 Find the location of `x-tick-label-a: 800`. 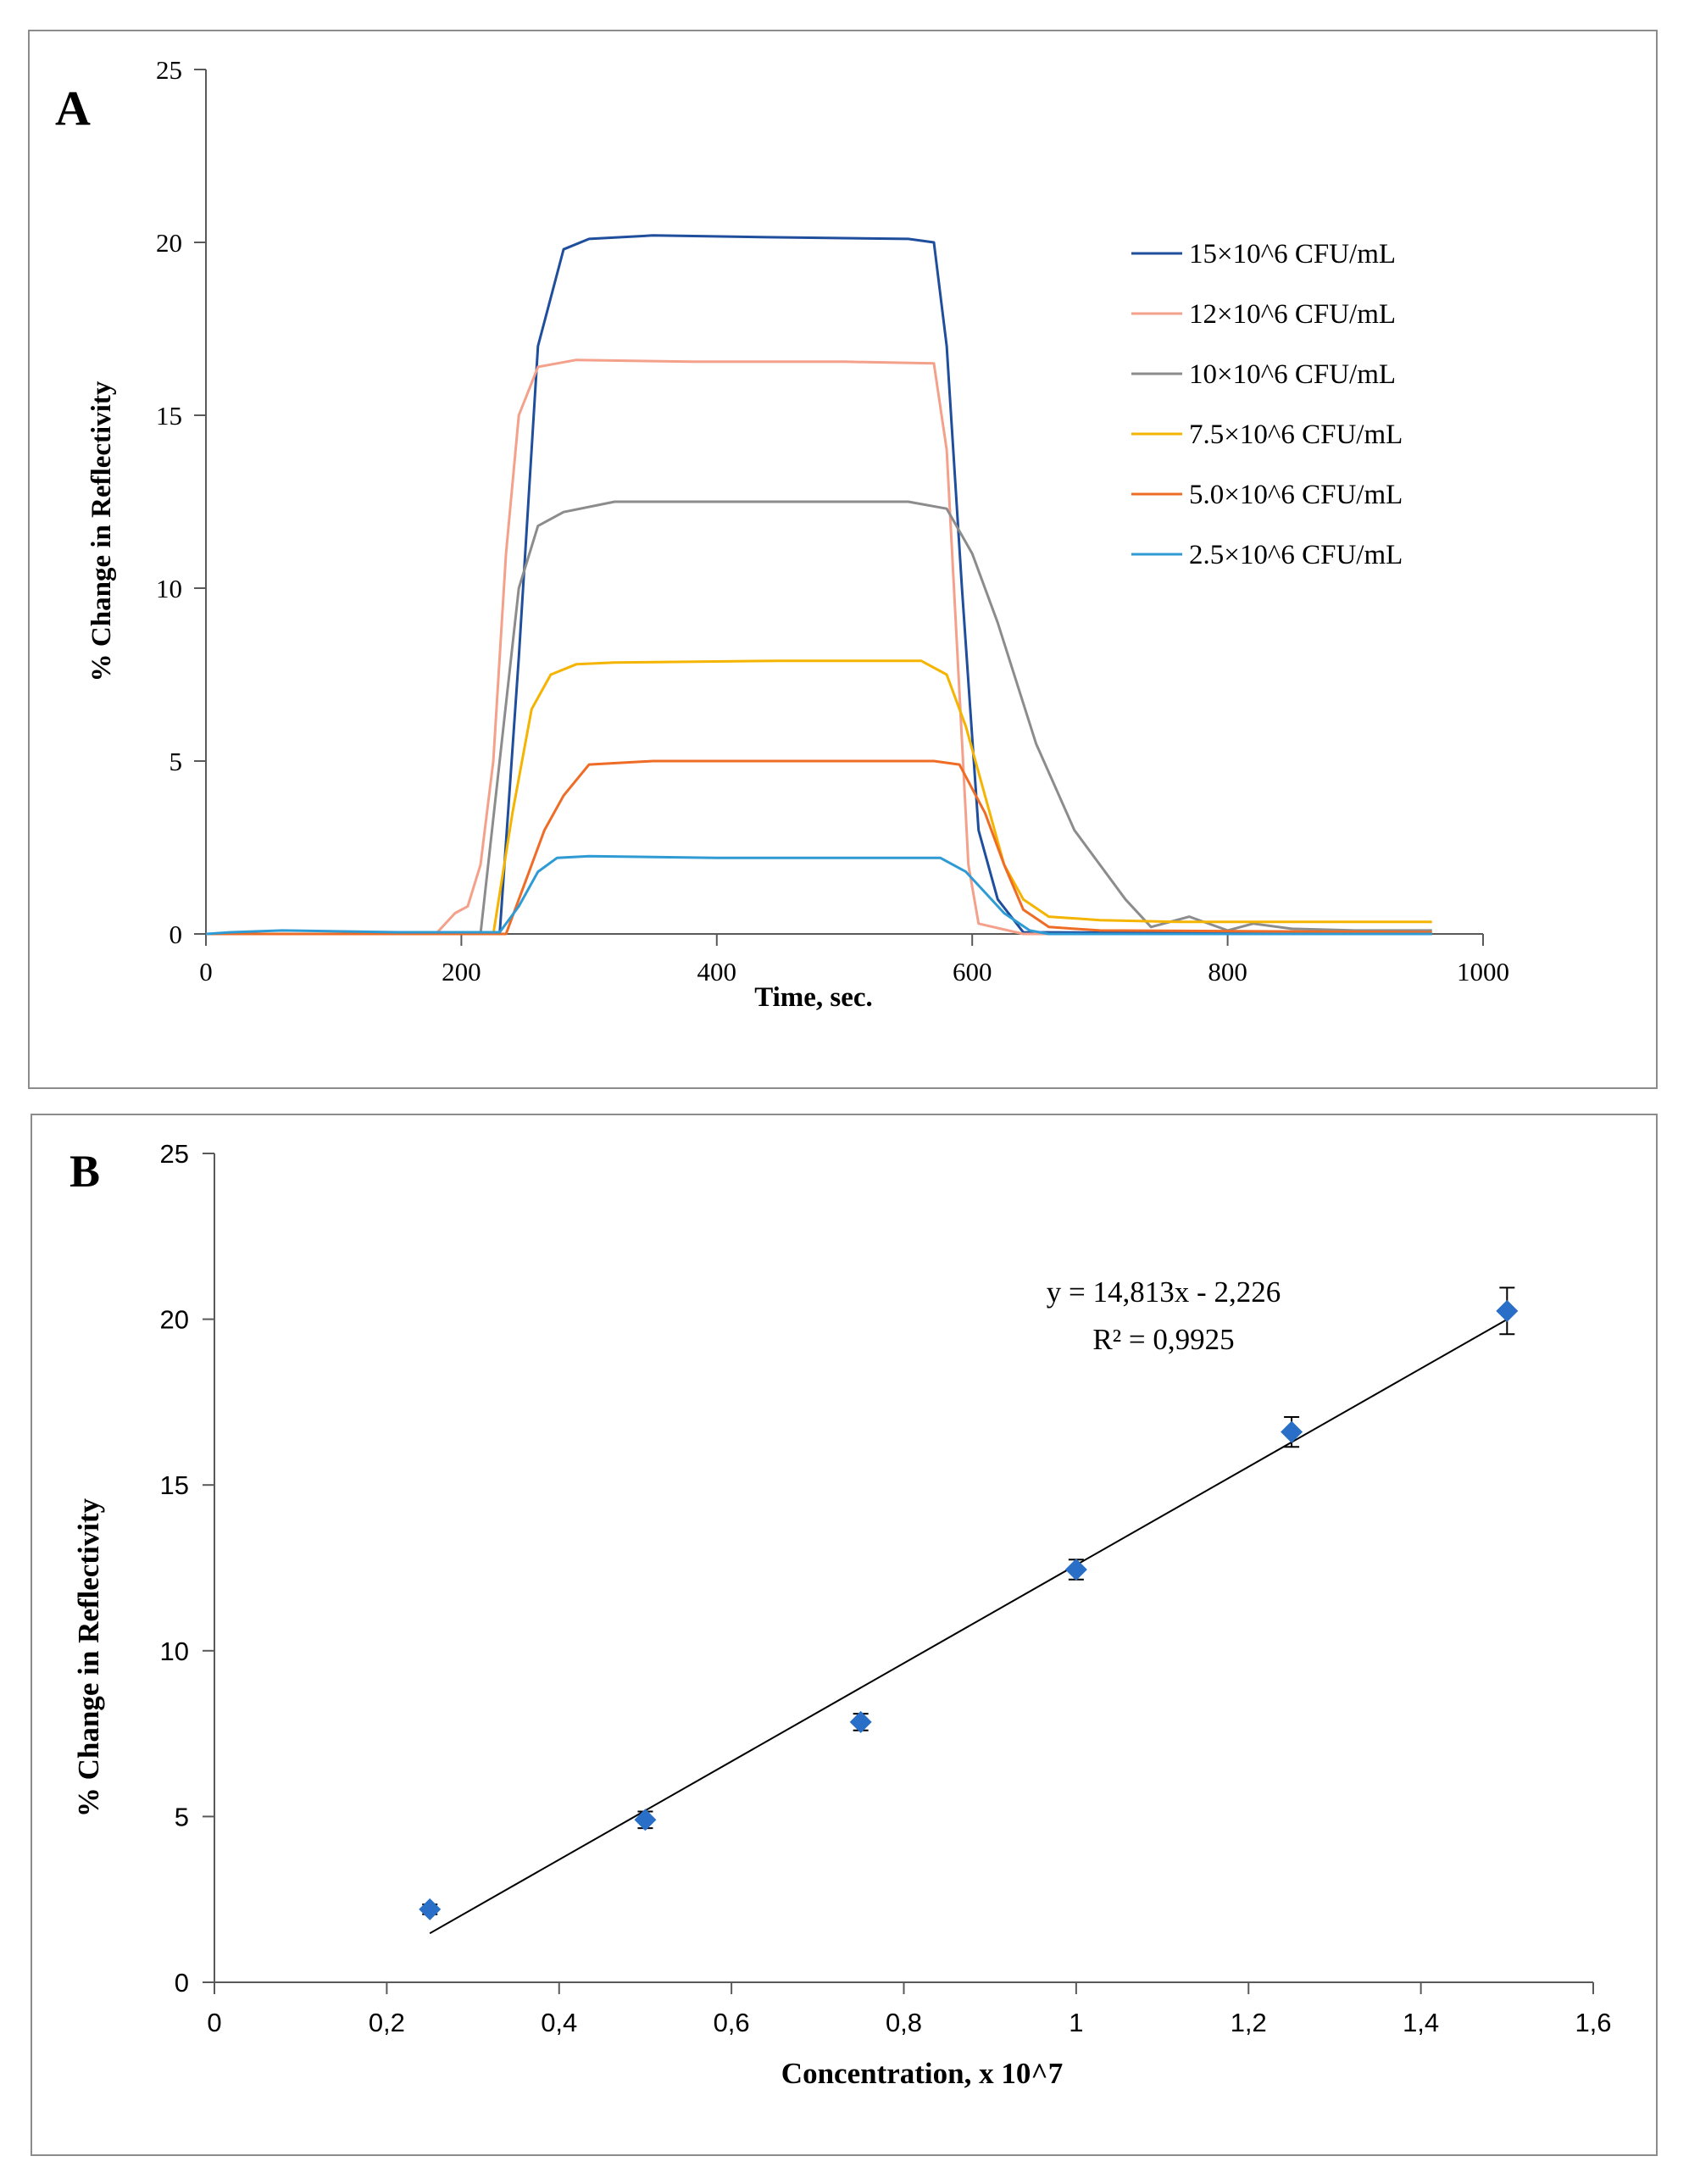

x-tick-label-a: 800 is located at coordinates (1227, 971).